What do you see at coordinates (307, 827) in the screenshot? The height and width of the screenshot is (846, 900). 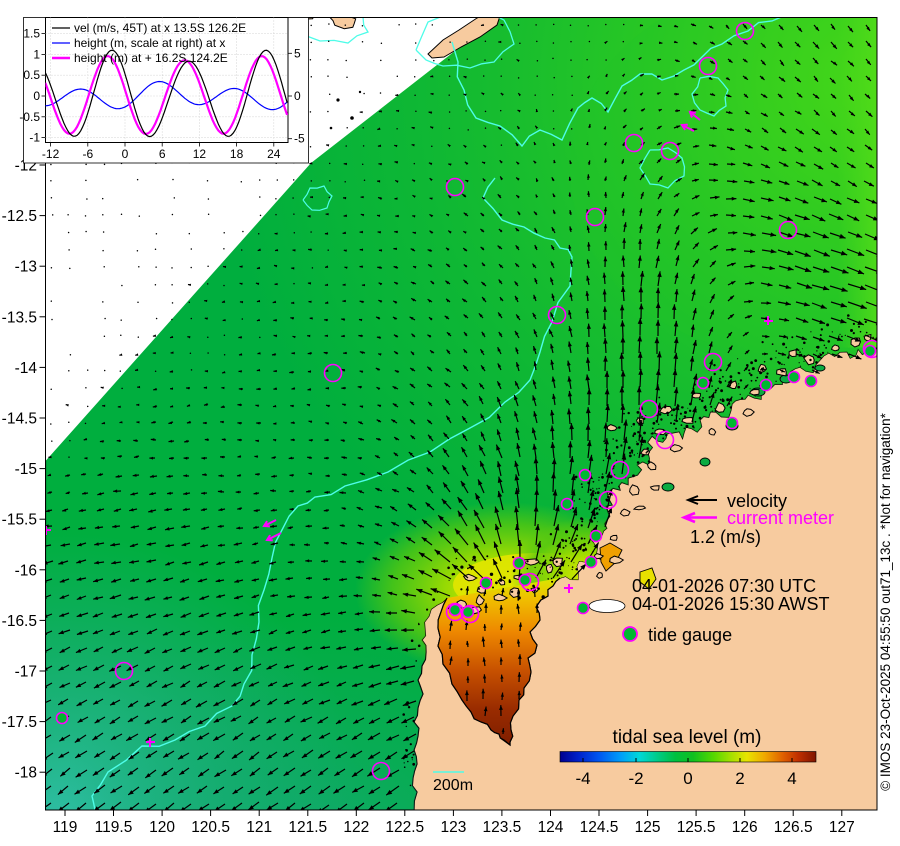 I see `svg-text: 121.5` at bounding box center [307, 827].